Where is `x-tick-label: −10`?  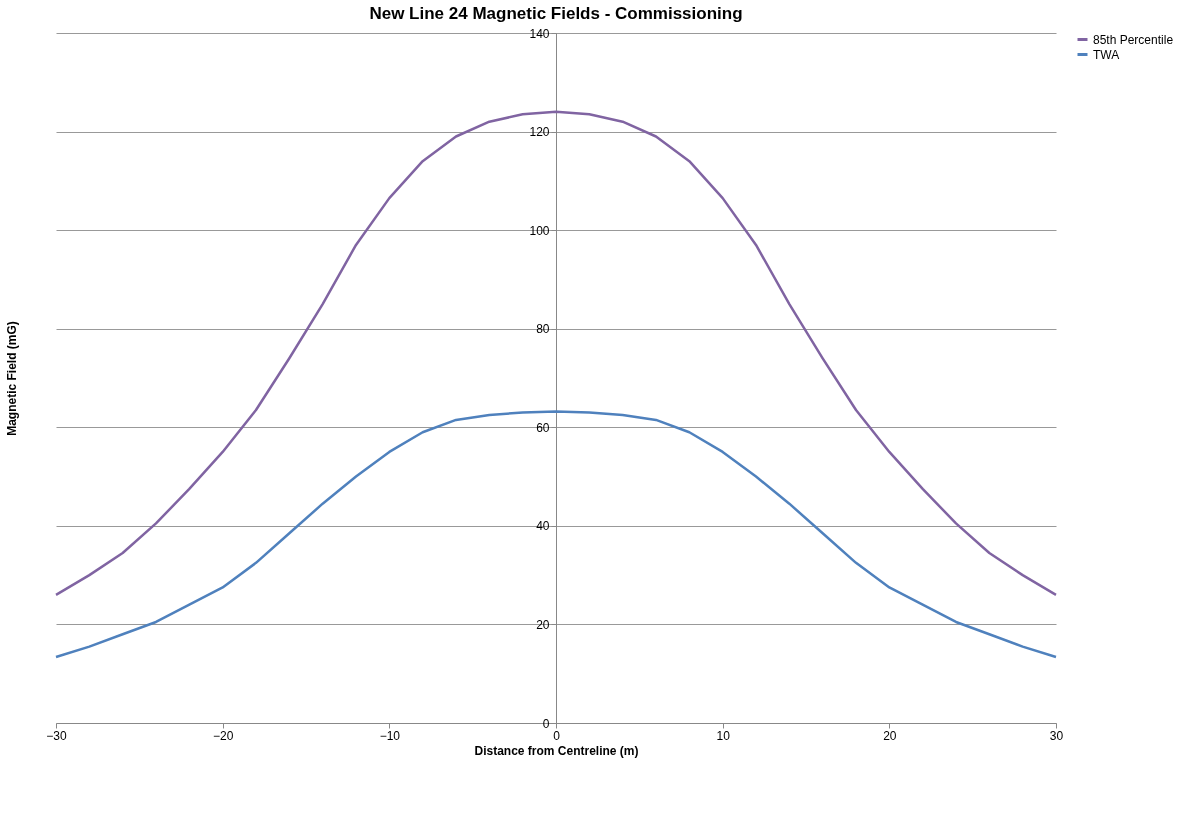 x-tick-label: −10 is located at coordinates (390, 735).